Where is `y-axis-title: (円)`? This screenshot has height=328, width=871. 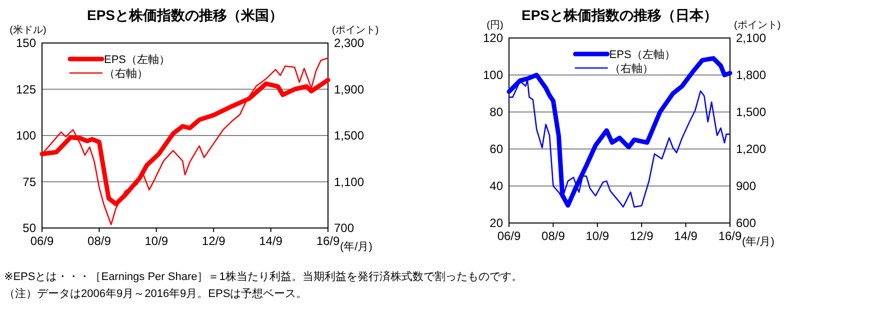
y-axis-title: (円) is located at coordinates (495, 25).